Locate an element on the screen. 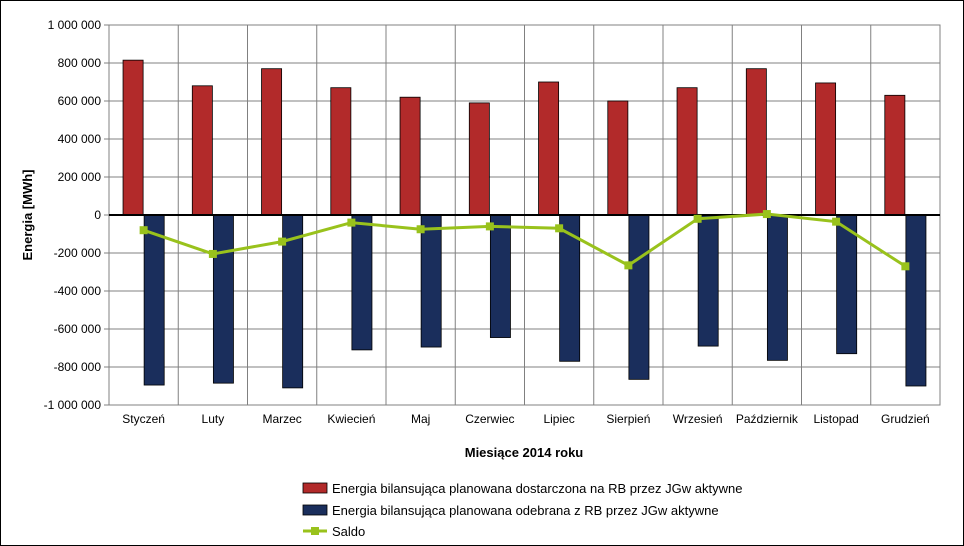  y-tick-label: 1 000 000 is located at coordinates (75, 25).